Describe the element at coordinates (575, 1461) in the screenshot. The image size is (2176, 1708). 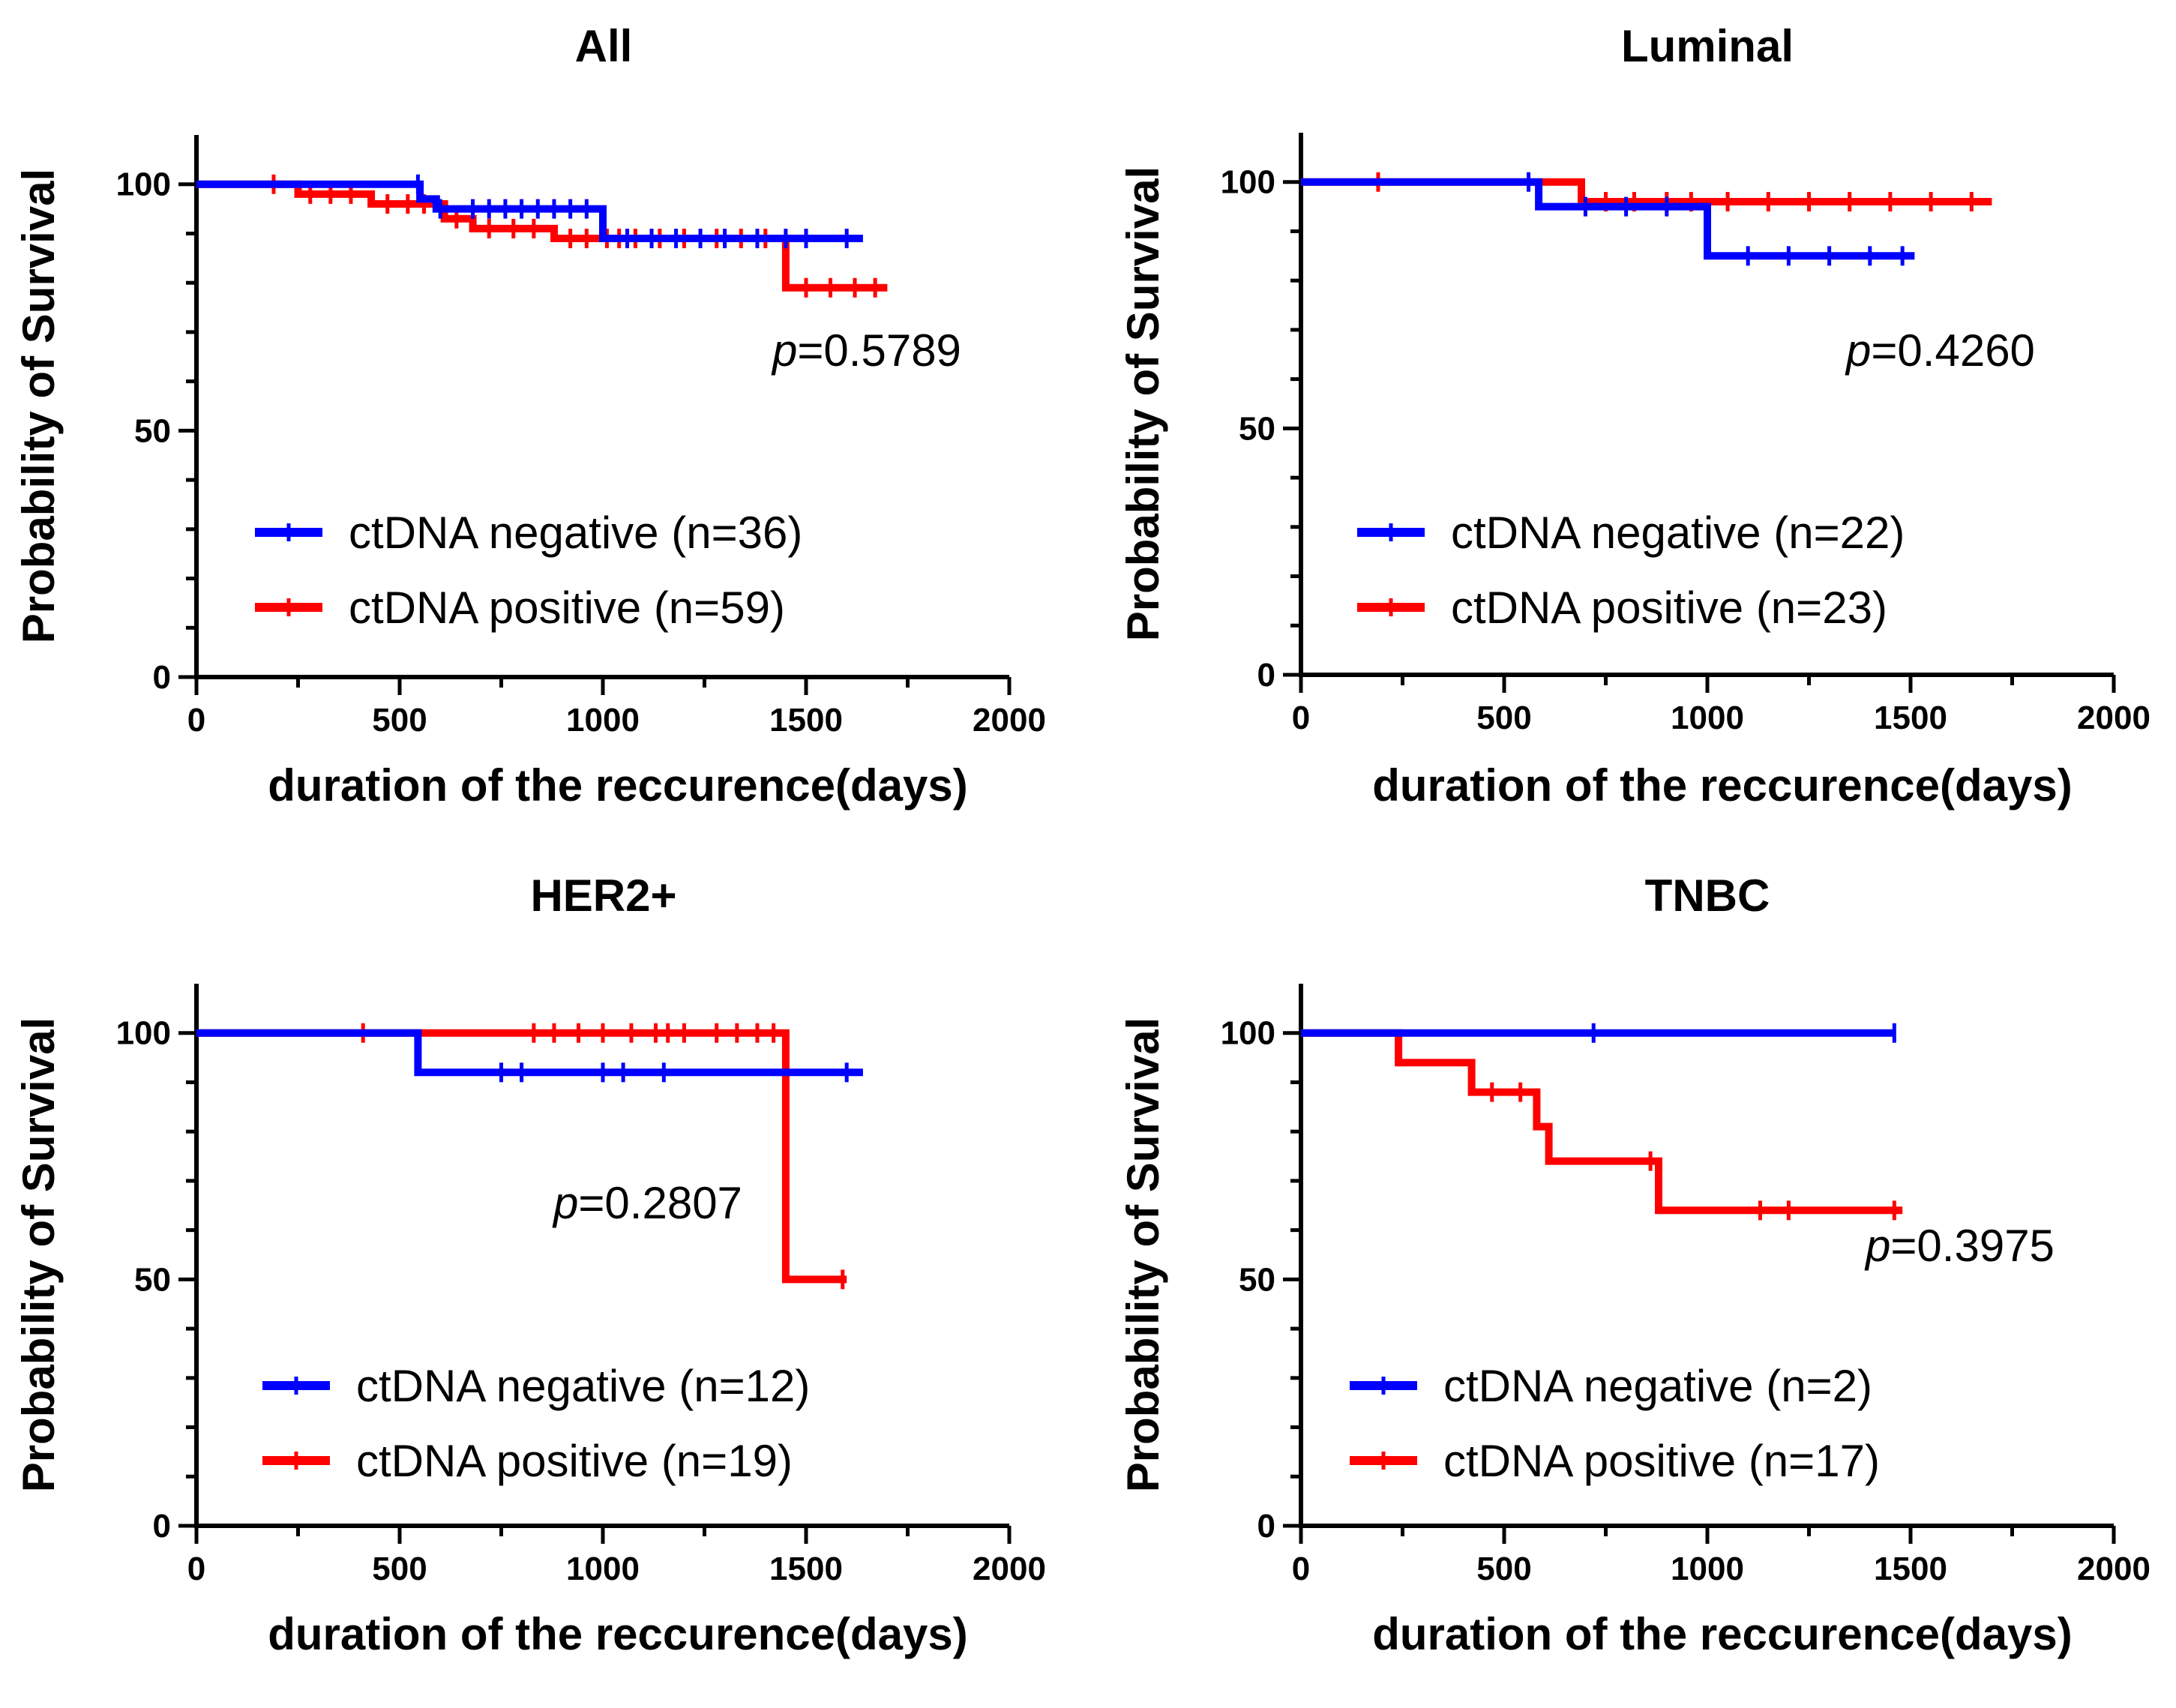
I see `legend-label-positive: ctDNA positive (n=19)` at that location.